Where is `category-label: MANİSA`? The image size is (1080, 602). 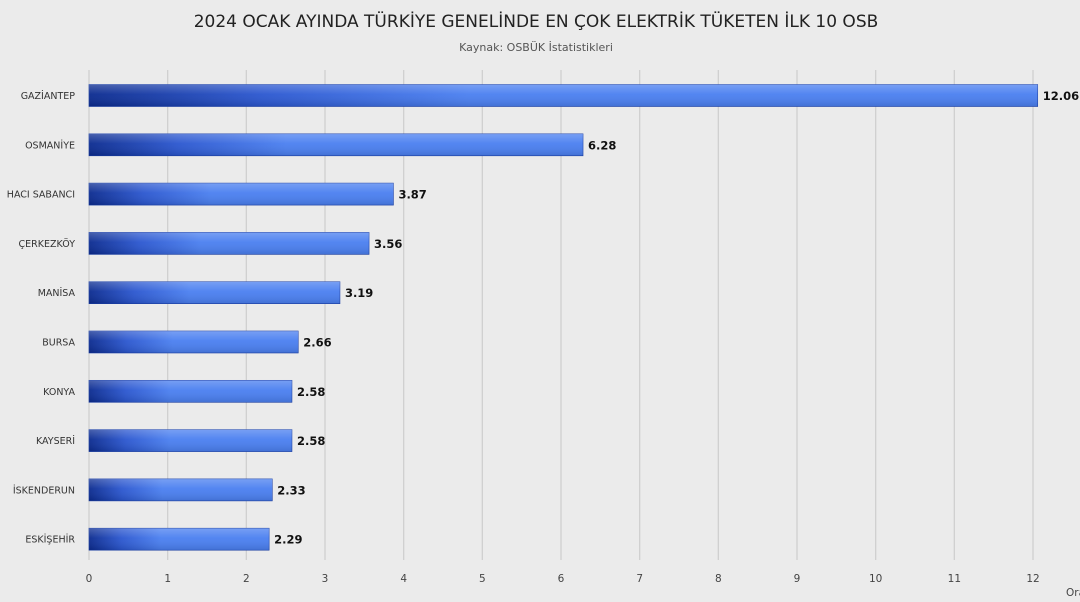 category-label: MANİSA is located at coordinates (57, 293).